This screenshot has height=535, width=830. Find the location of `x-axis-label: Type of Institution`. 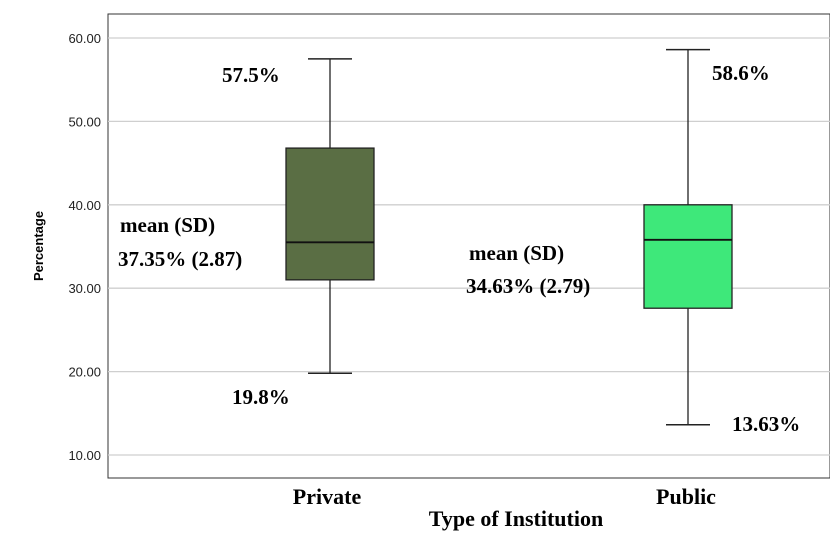

x-axis-label: Type of Institution is located at coordinates (516, 518).